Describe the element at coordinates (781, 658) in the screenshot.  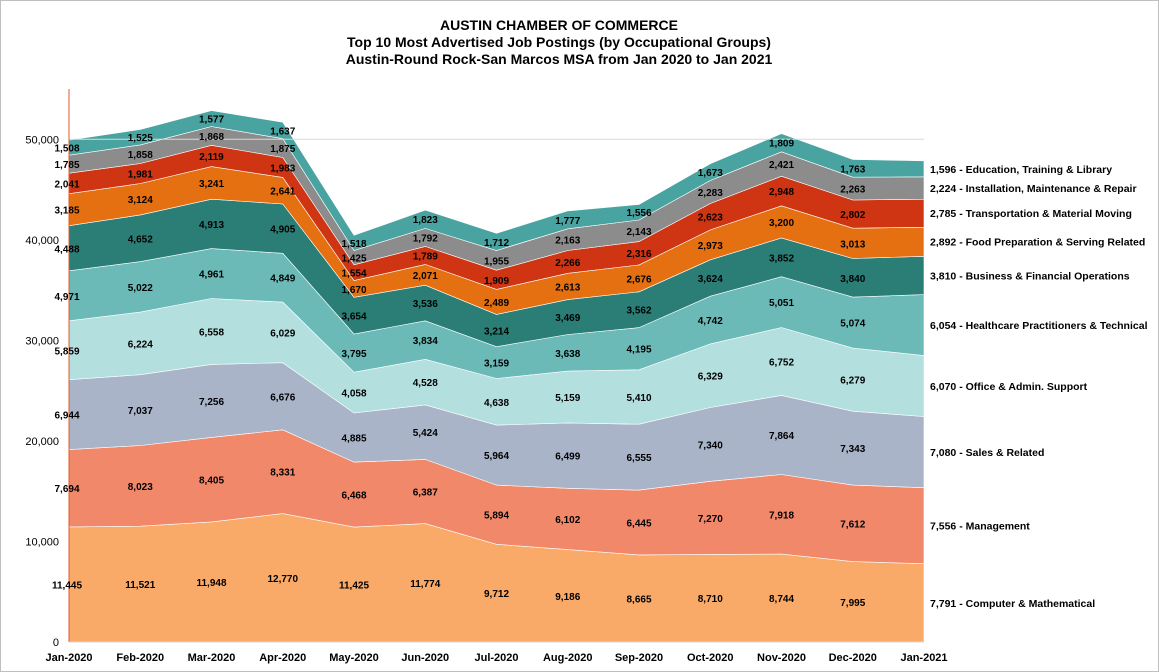
I see `x-tick-label: Nov-2020` at that location.